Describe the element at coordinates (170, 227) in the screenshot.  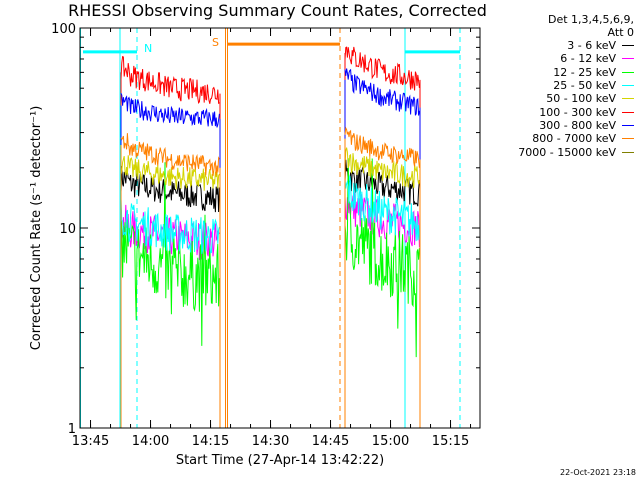
I see `series-line-3-seg1` at that location.